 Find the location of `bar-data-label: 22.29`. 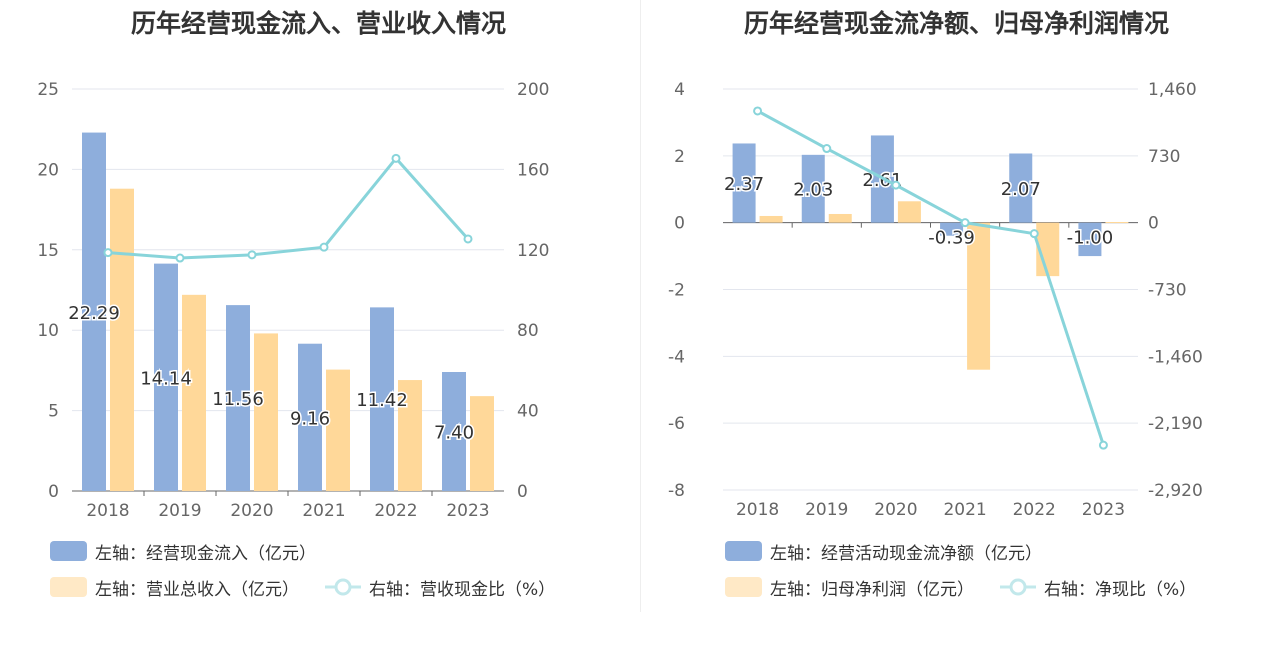

bar-data-label: 22.29 is located at coordinates (94, 313).